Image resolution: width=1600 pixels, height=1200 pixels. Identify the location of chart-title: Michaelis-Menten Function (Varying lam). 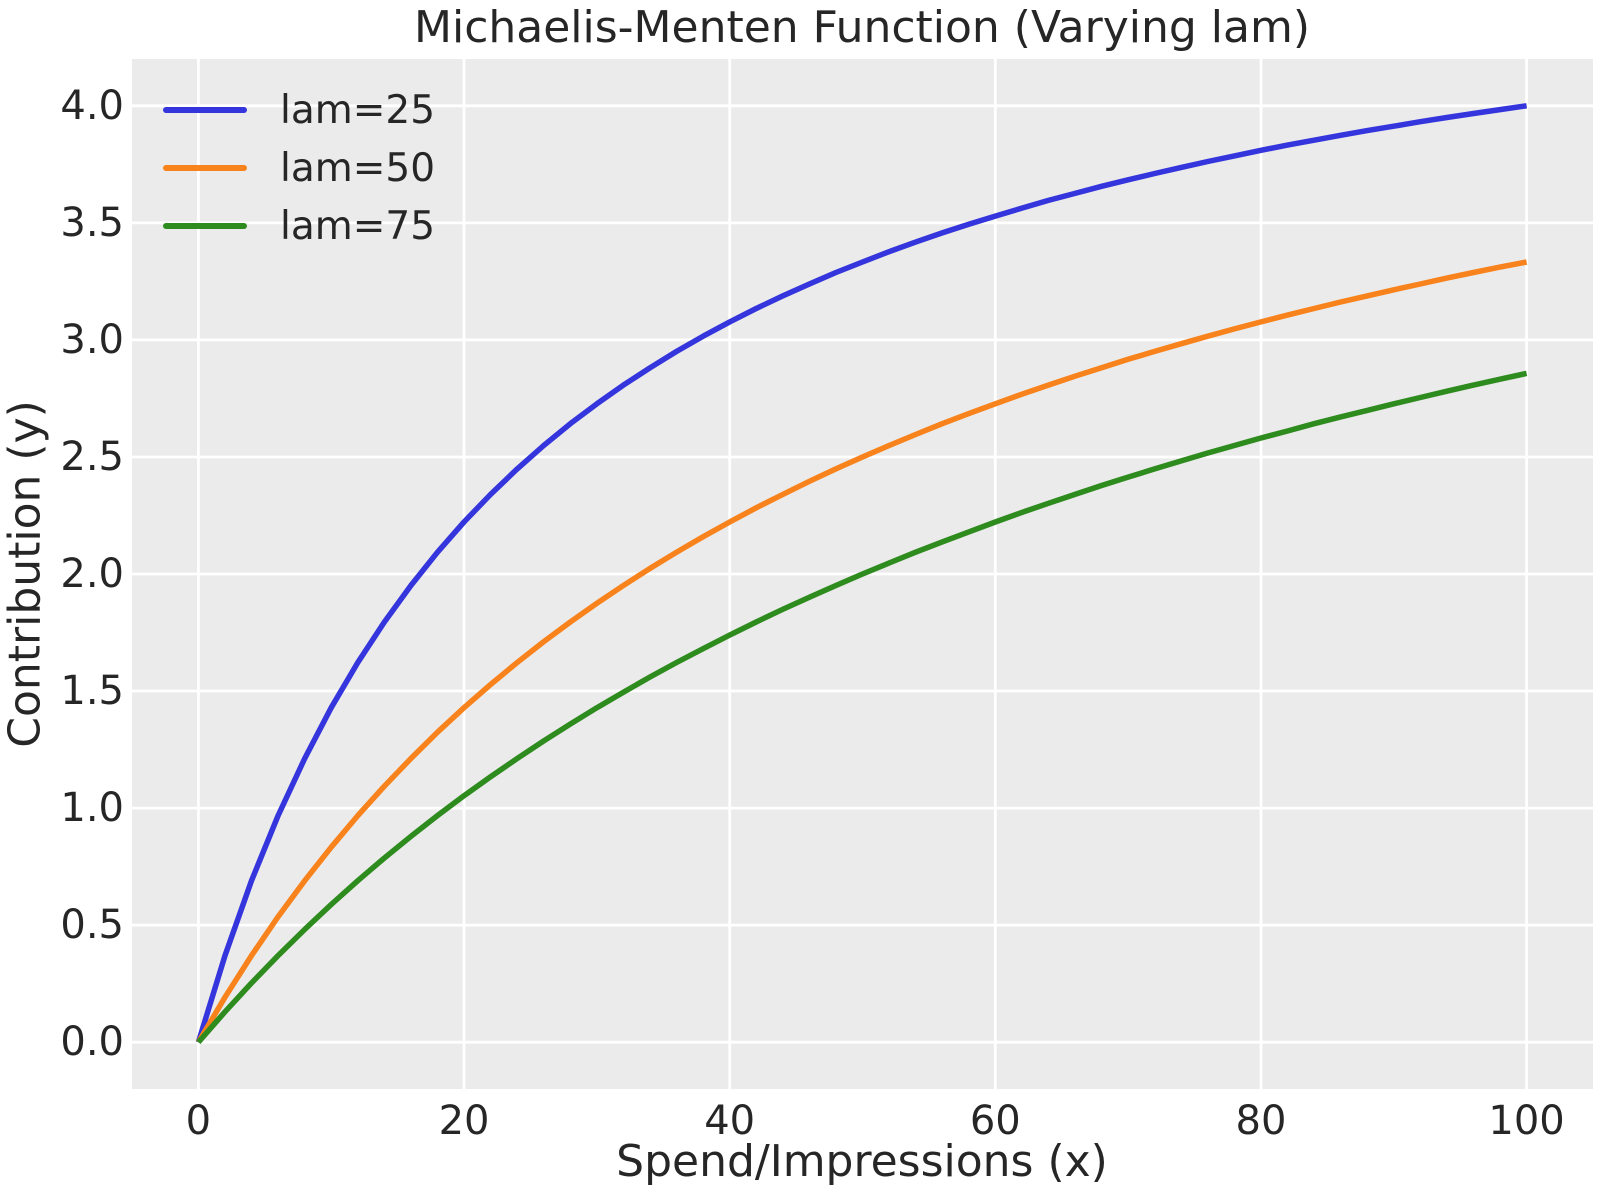
(862, 27).